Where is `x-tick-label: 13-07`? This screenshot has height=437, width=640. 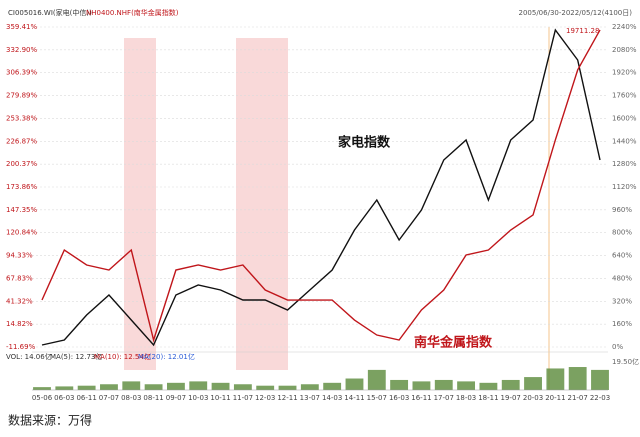 x-tick-label: 13-07 is located at coordinates (310, 398).